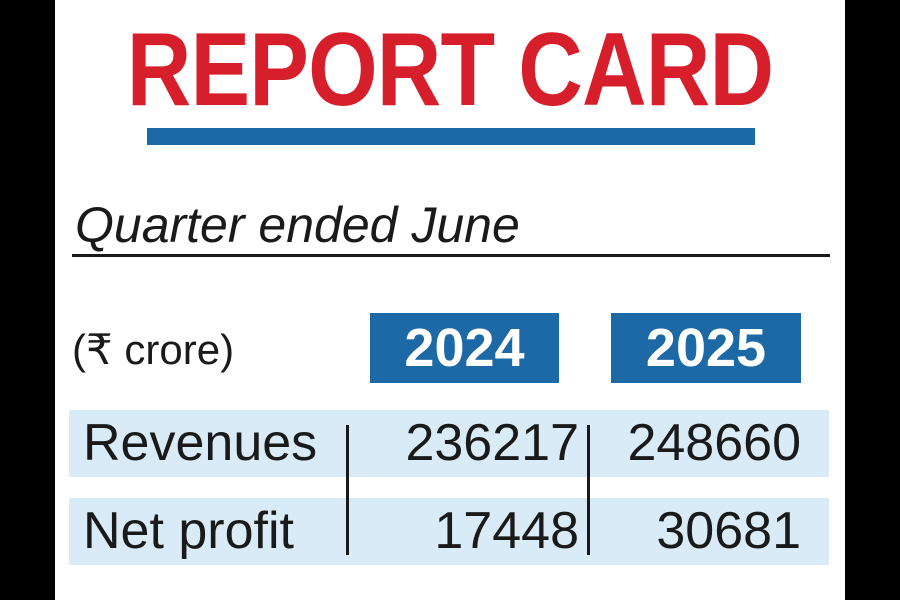  What do you see at coordinates (714, 443) in the screenshot?
I see `value-2025: 248660` at bounding box center [714, 443].